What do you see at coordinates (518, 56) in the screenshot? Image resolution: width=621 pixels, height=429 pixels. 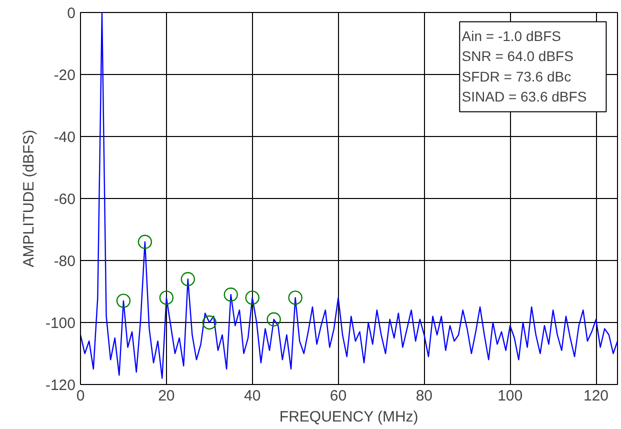 I see `annotation: SNR = 64.0 dBFS` at bounding box center [518, 56].